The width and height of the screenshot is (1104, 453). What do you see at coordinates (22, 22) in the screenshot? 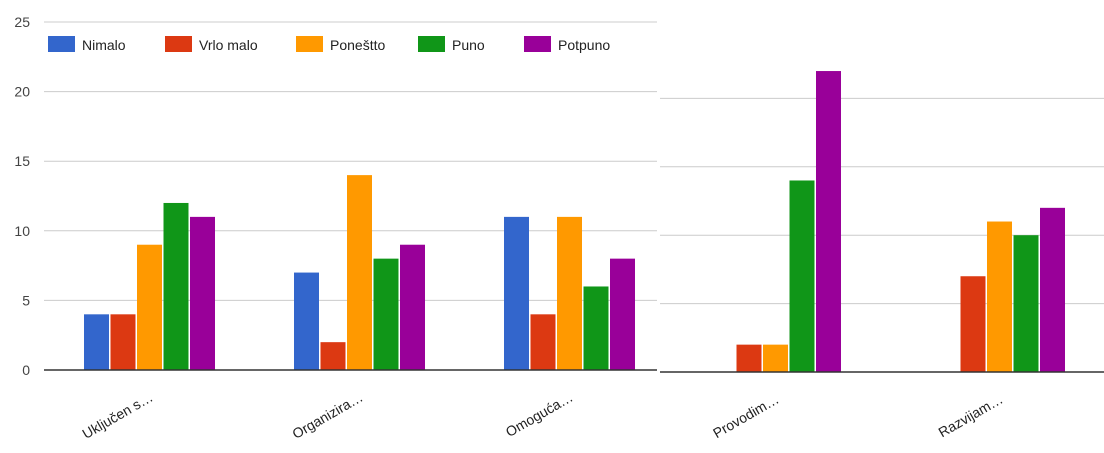
I see `y-tick-label: 25` at bounding box center [22, 22].